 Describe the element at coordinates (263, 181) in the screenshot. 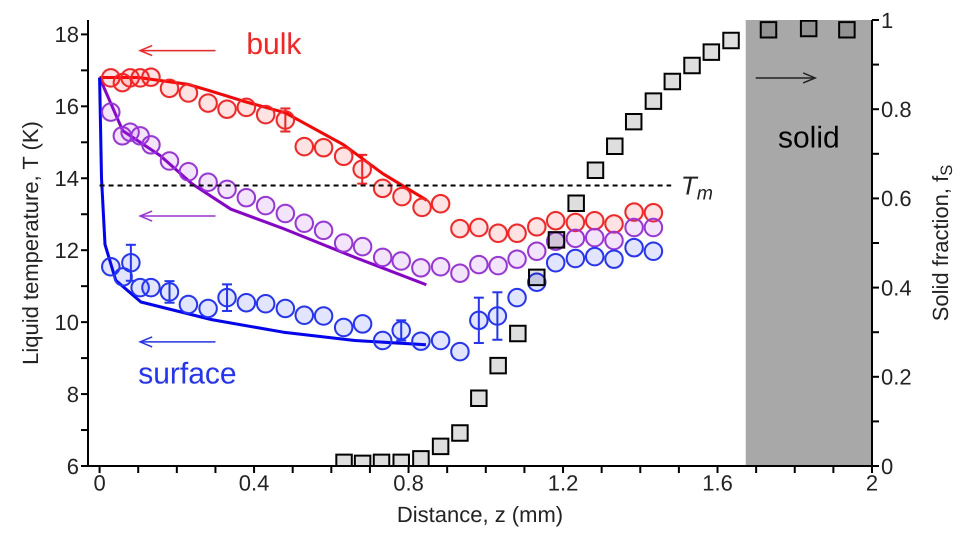

I see `line-series` at that location.